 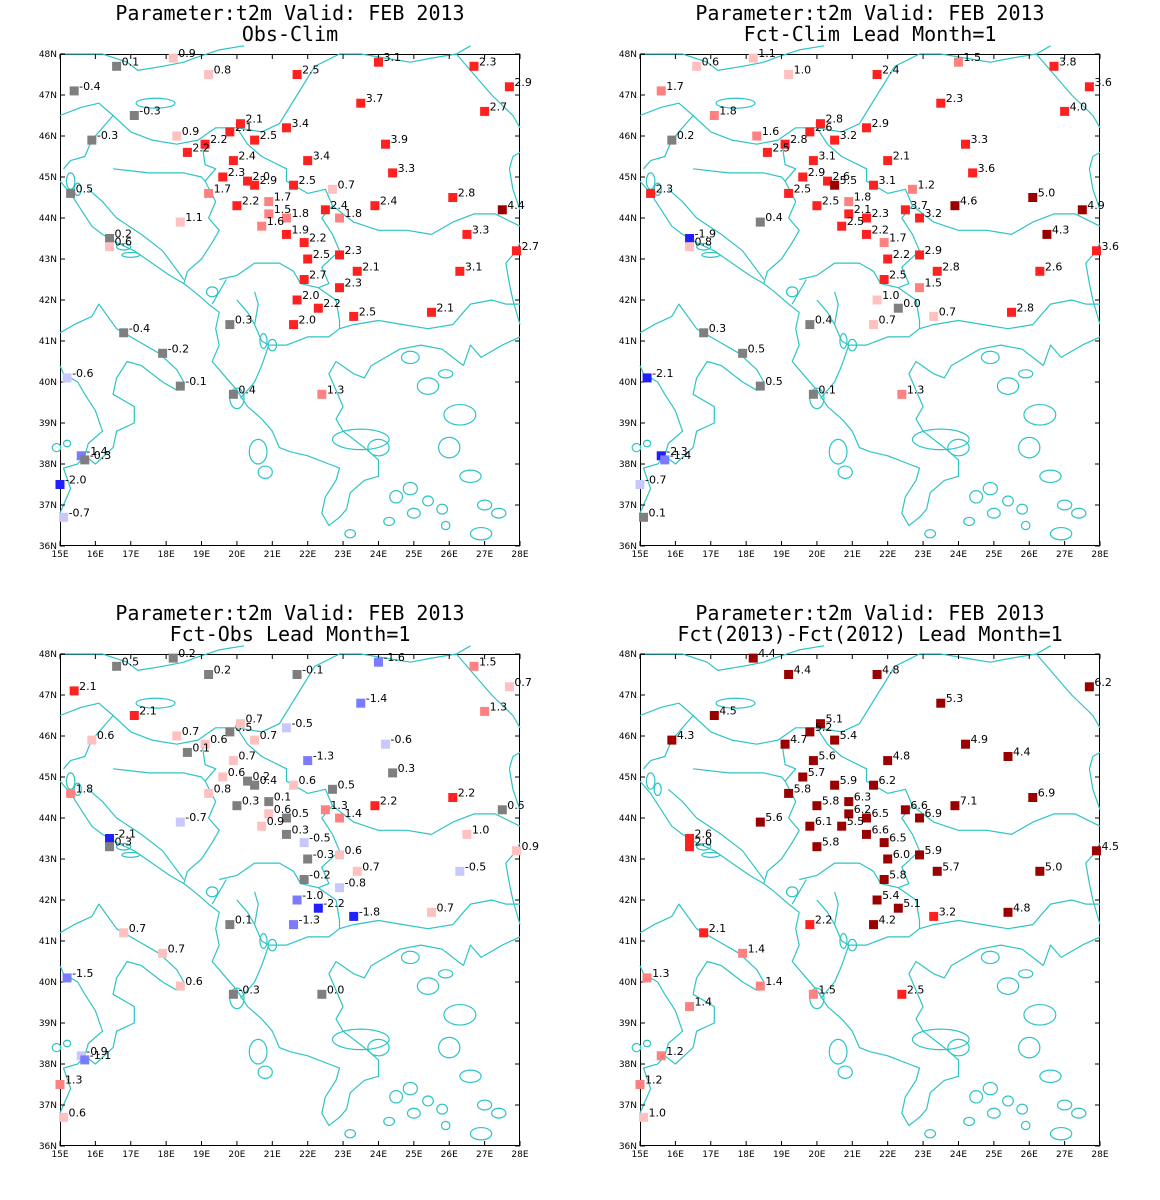 What do you see at coordinates (499, 706) in the screenshot?
I see `station-value-label: 1.3` at bounding box center [499, 706].